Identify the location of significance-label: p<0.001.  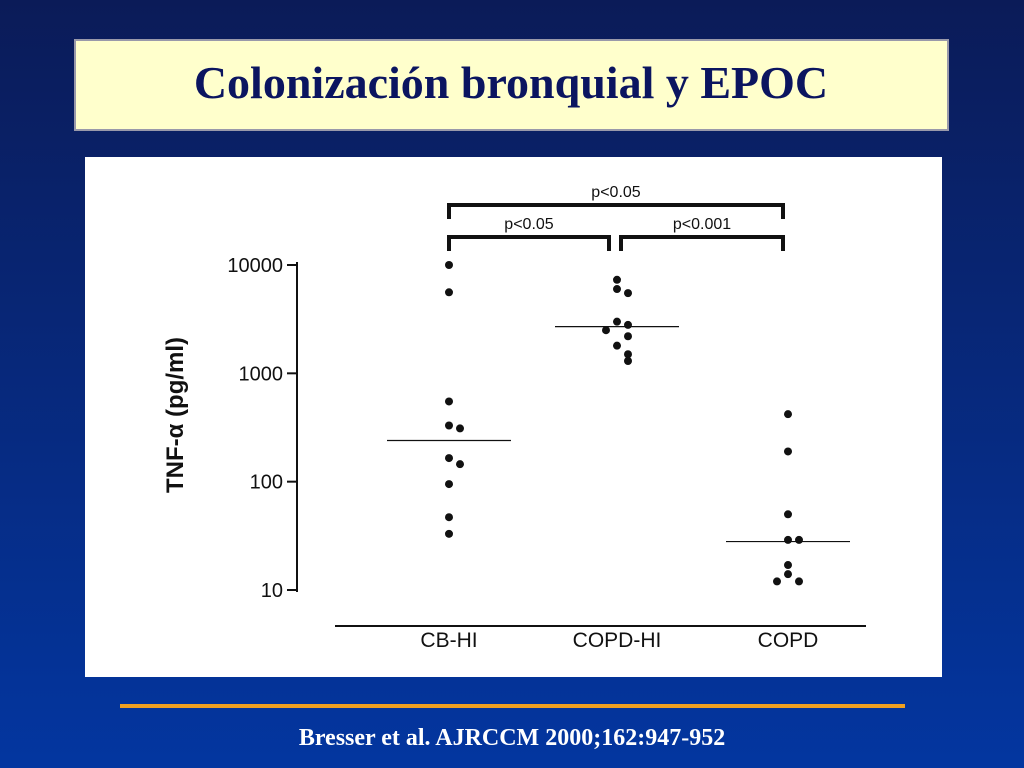
(702, 224).